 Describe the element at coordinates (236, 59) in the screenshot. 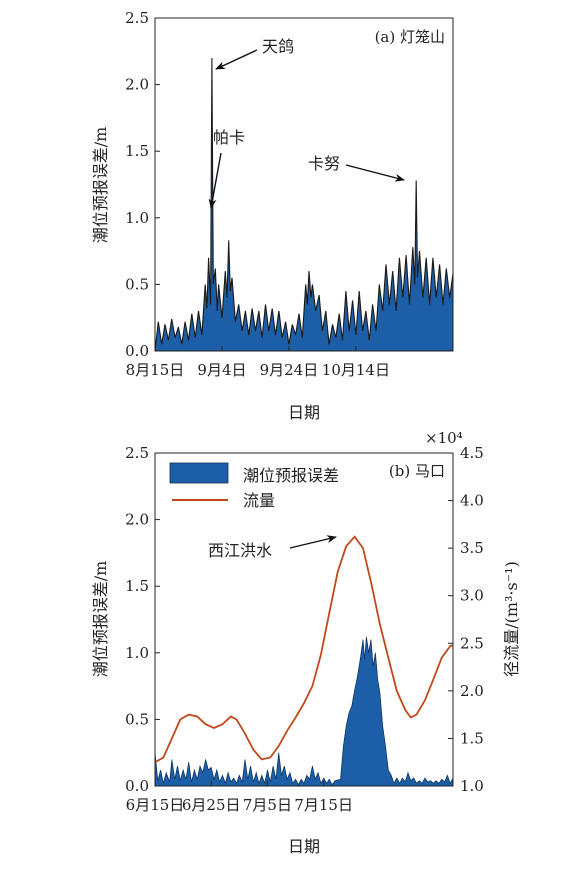

I see `annotation-tianbao-arrow` at that location.